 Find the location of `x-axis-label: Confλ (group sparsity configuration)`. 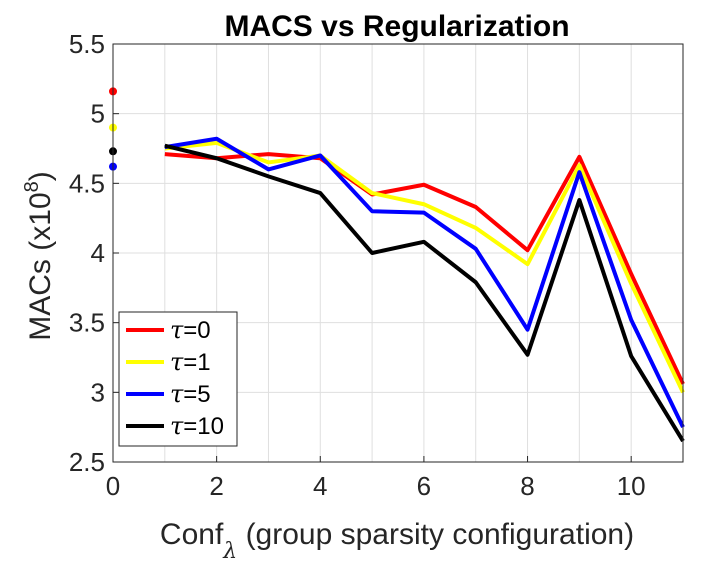

x-axis-label: Confλ (group sparsity configuration) is located at coordinates (397, 540).